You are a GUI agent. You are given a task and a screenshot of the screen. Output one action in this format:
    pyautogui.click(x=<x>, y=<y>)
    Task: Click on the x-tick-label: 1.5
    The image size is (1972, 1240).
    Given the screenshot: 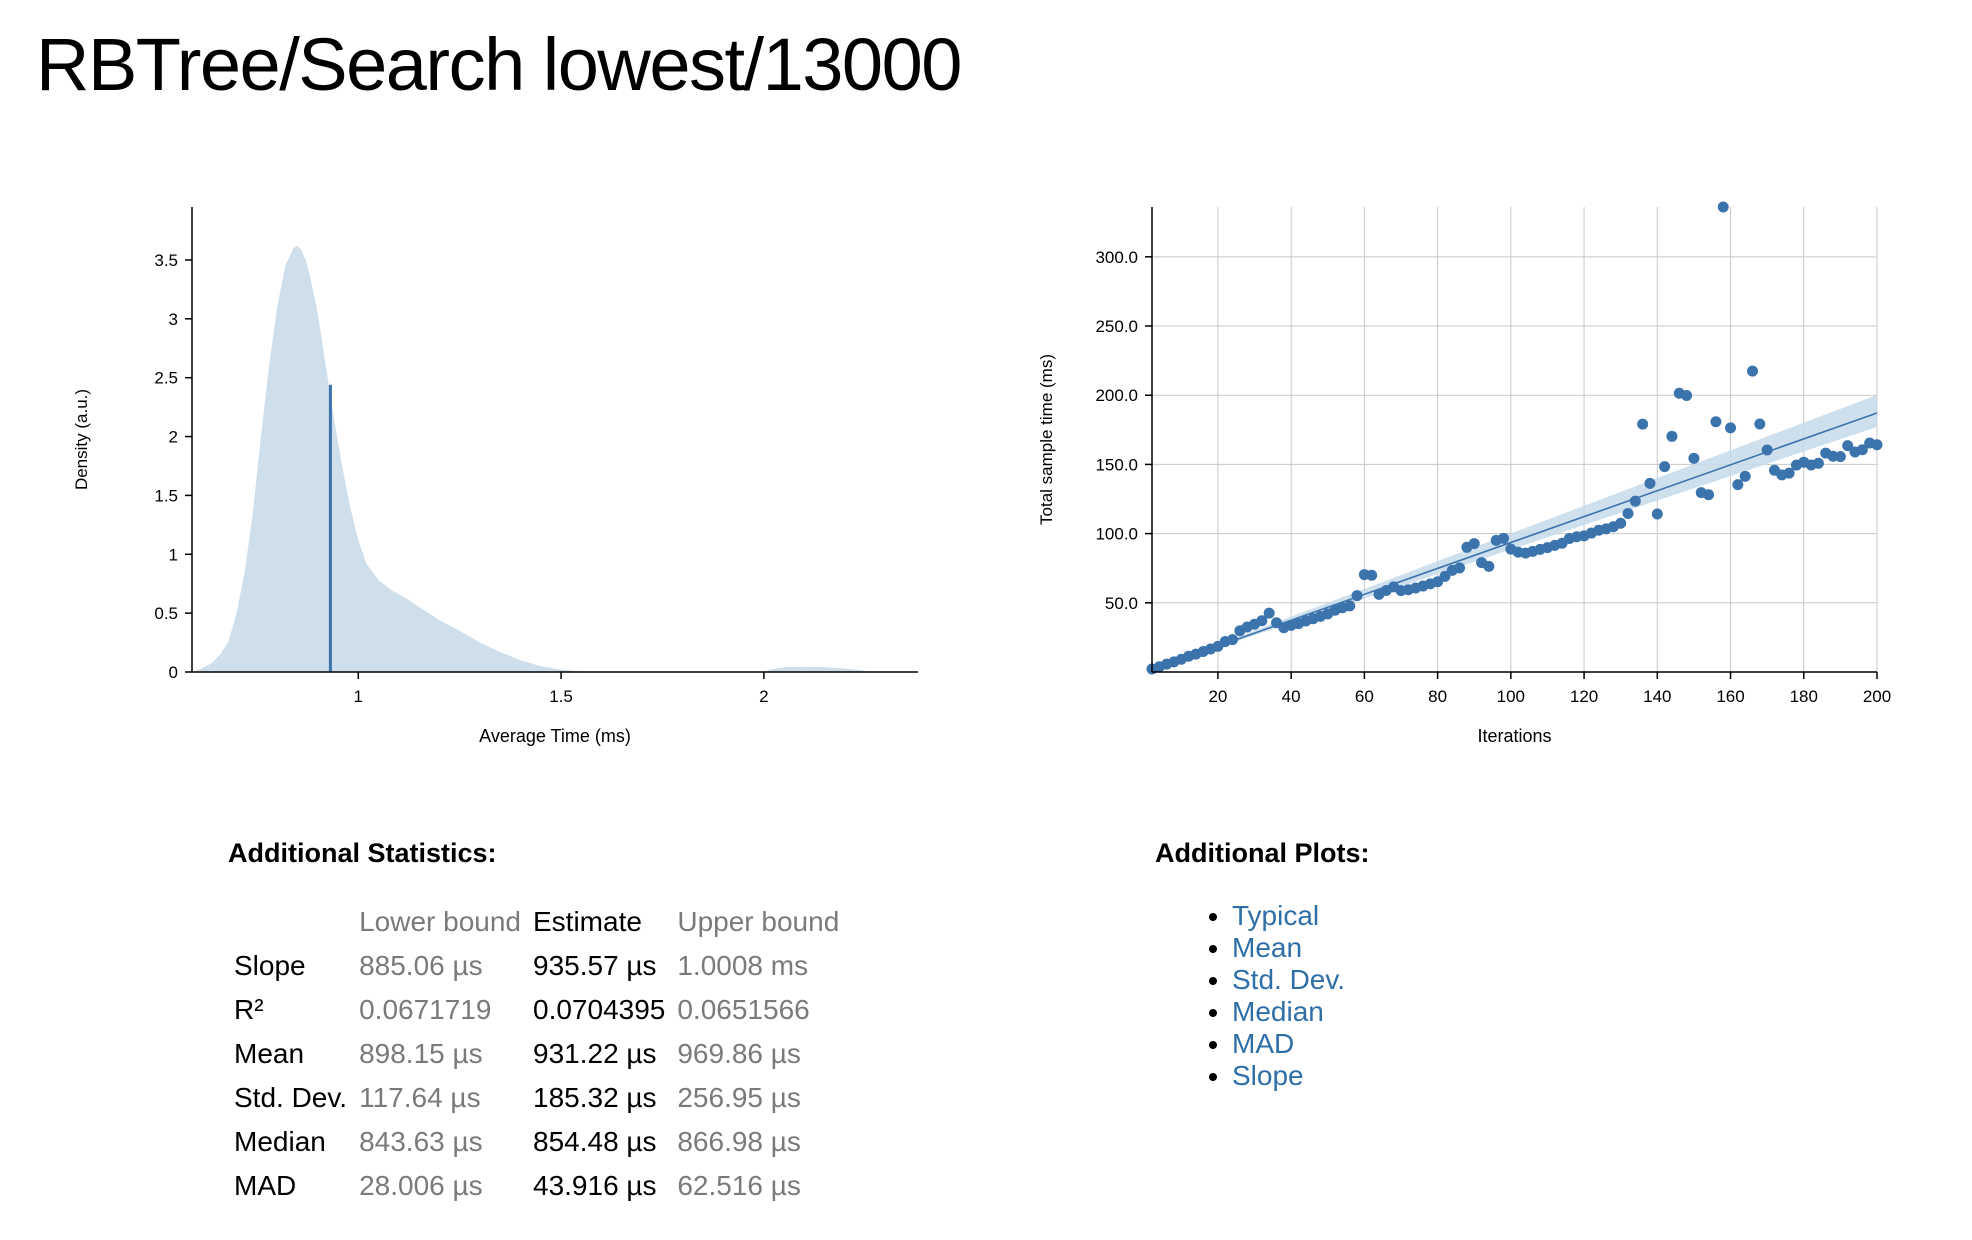 What is the action you would take?
    pyautogui.click(x=561, y=696)
    